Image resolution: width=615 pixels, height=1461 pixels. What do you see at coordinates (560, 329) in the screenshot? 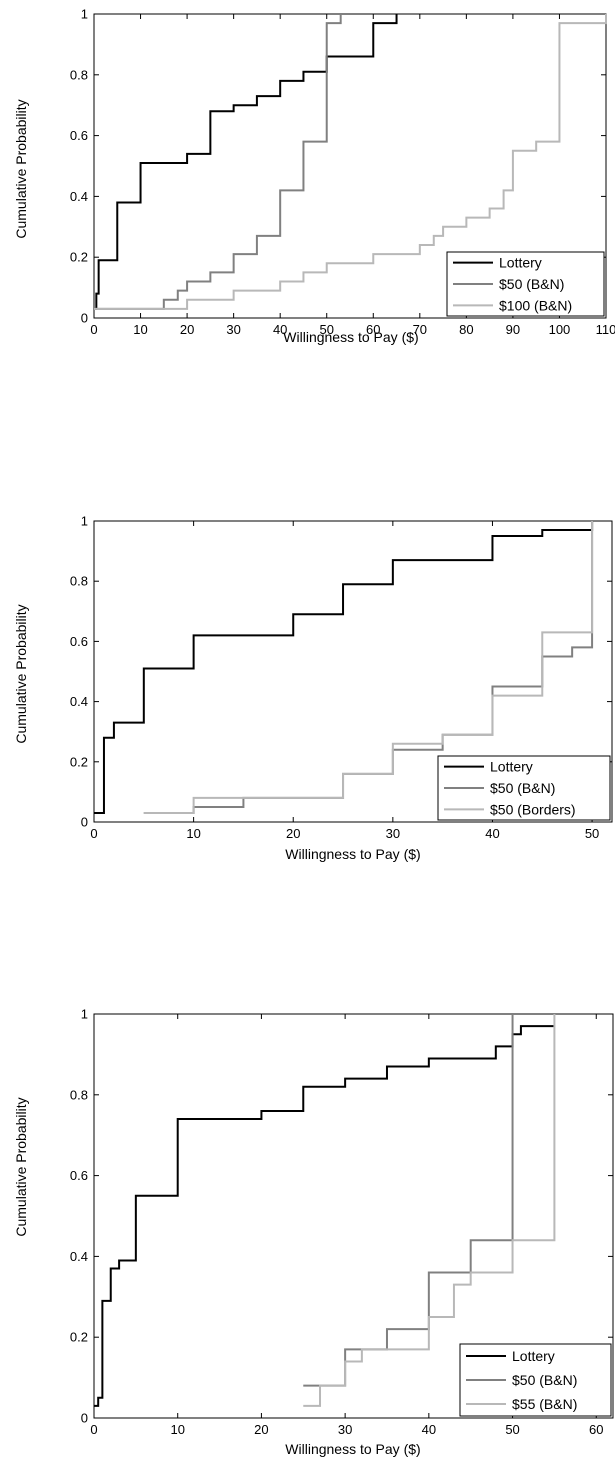
I see `x-tick-label: 100` at bounding box center [560, 329].